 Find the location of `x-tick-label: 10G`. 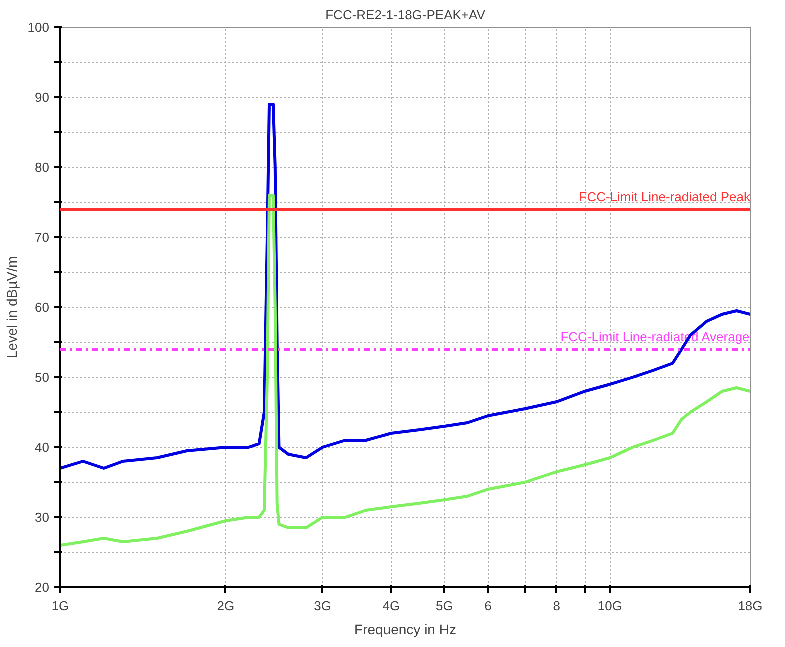

x-tick-label: 10G is located at coordinates (610, 606).